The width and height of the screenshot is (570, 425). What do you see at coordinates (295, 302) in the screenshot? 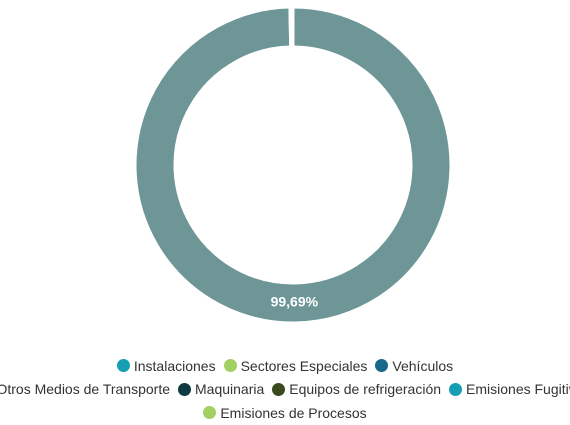
I see `data-label: 99,69%` at bounding box center [295, 302].